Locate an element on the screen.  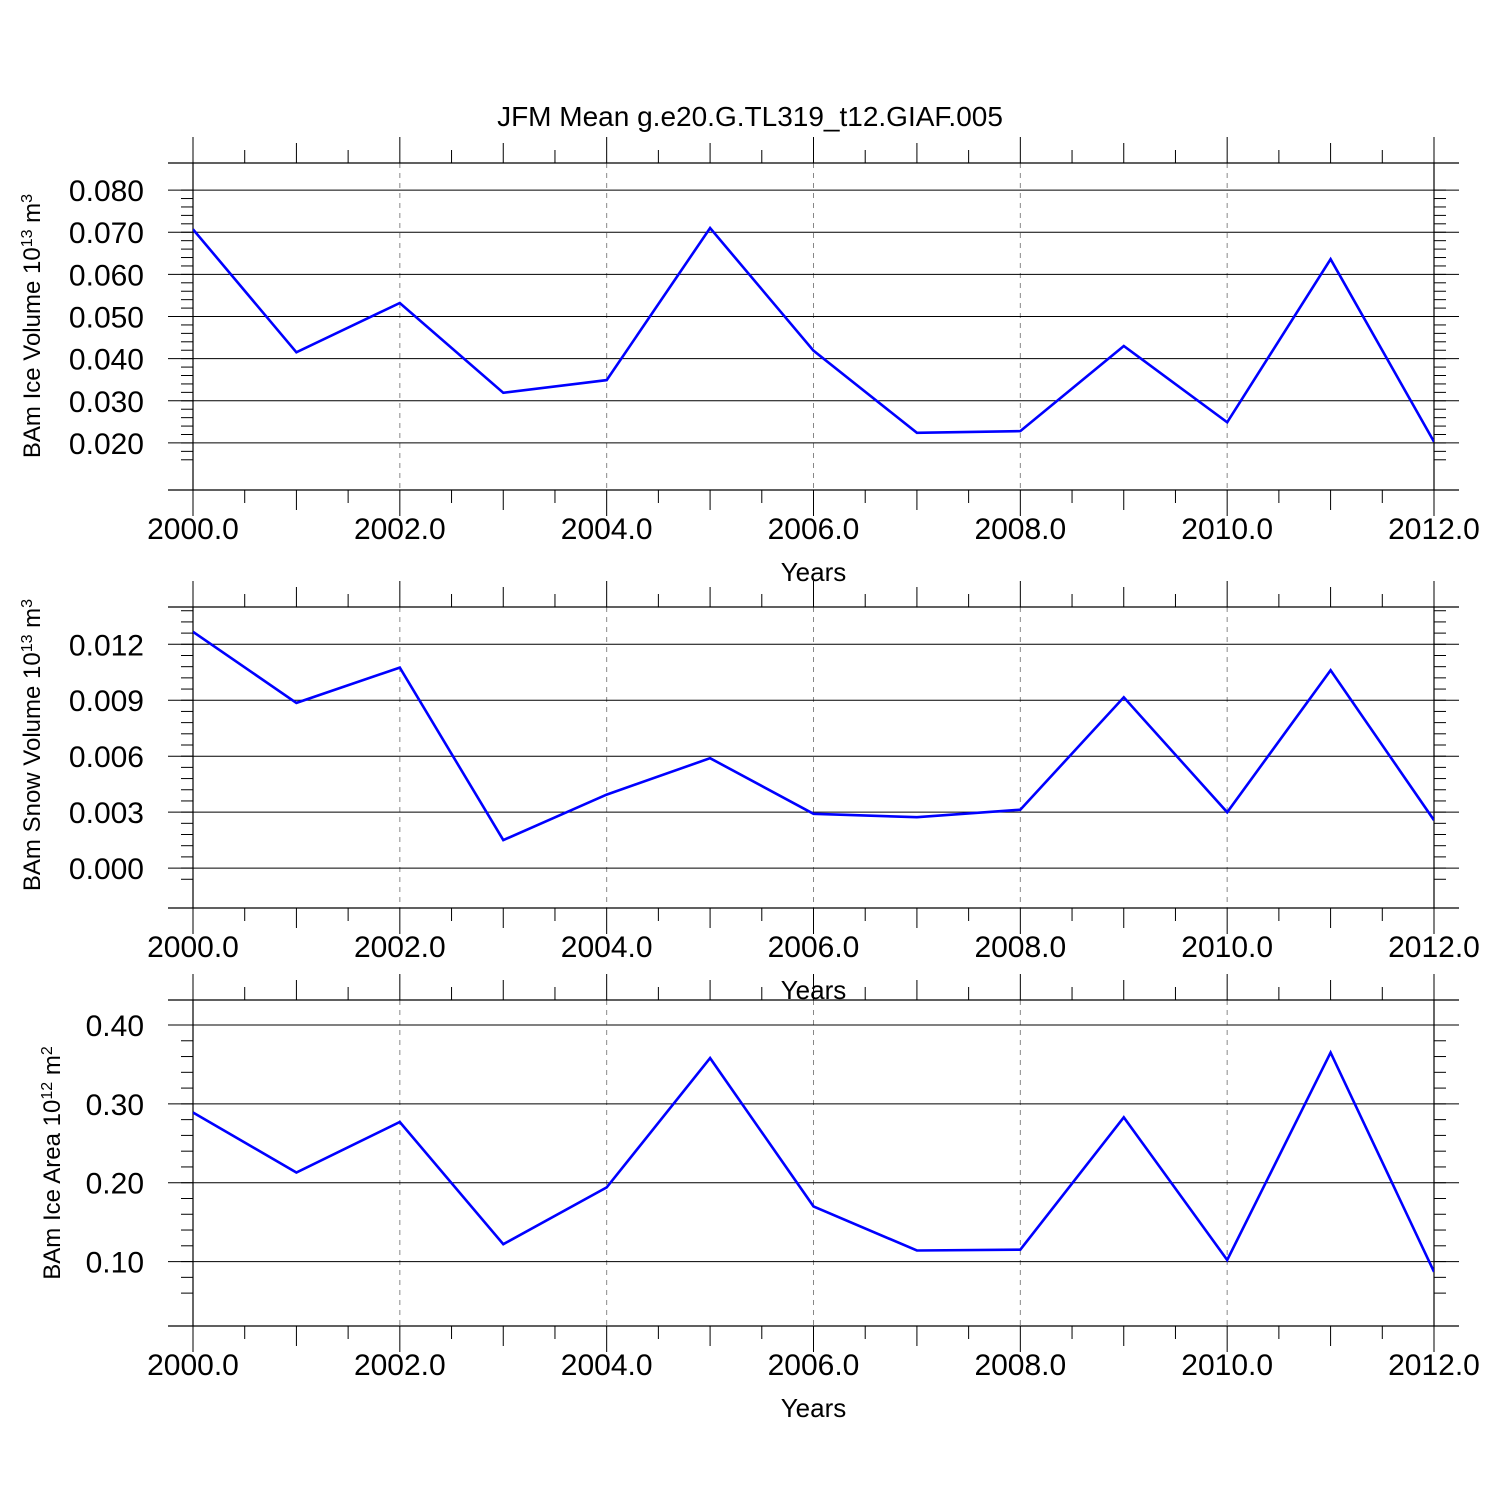
y-tick-label: 0.030 is located at coordinates (106, 402).